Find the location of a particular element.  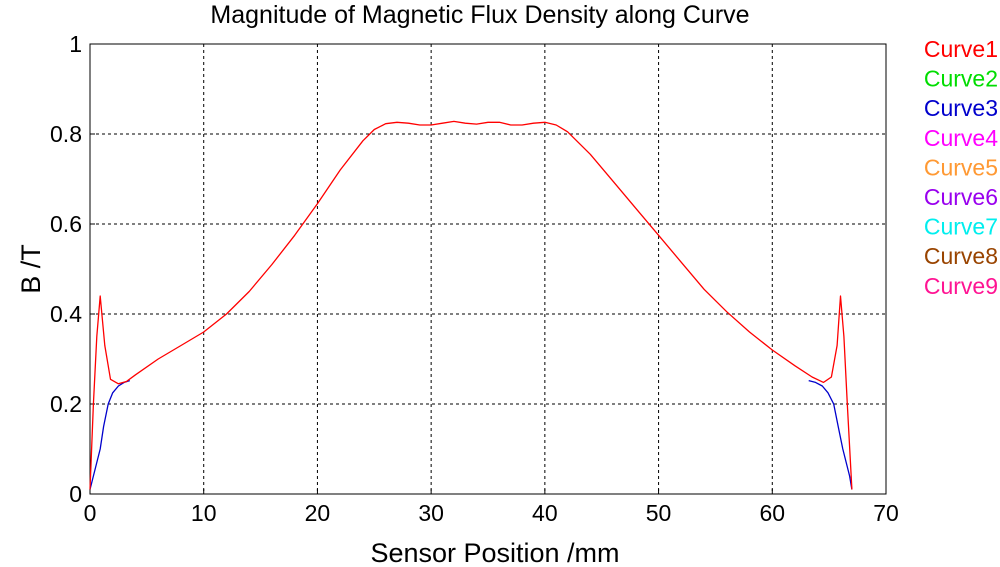

legend-entry-curve3: Curve3 is located at coordinates (961, 108).